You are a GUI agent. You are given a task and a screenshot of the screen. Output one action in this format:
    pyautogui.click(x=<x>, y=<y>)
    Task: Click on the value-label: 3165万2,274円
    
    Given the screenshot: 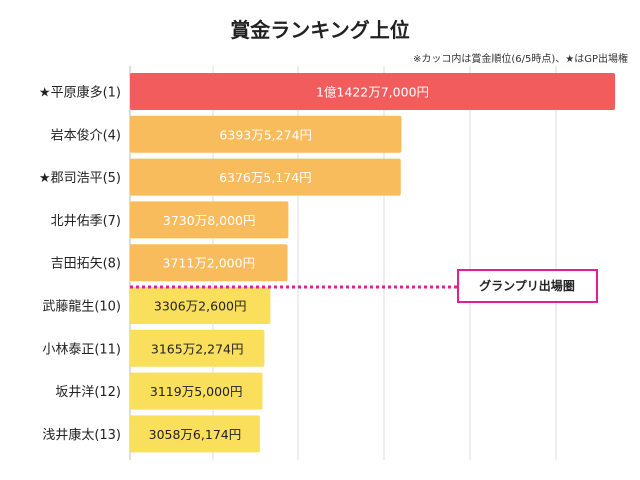 What is the action you would take?
    pyautogui.click(x=197, y=348)
    